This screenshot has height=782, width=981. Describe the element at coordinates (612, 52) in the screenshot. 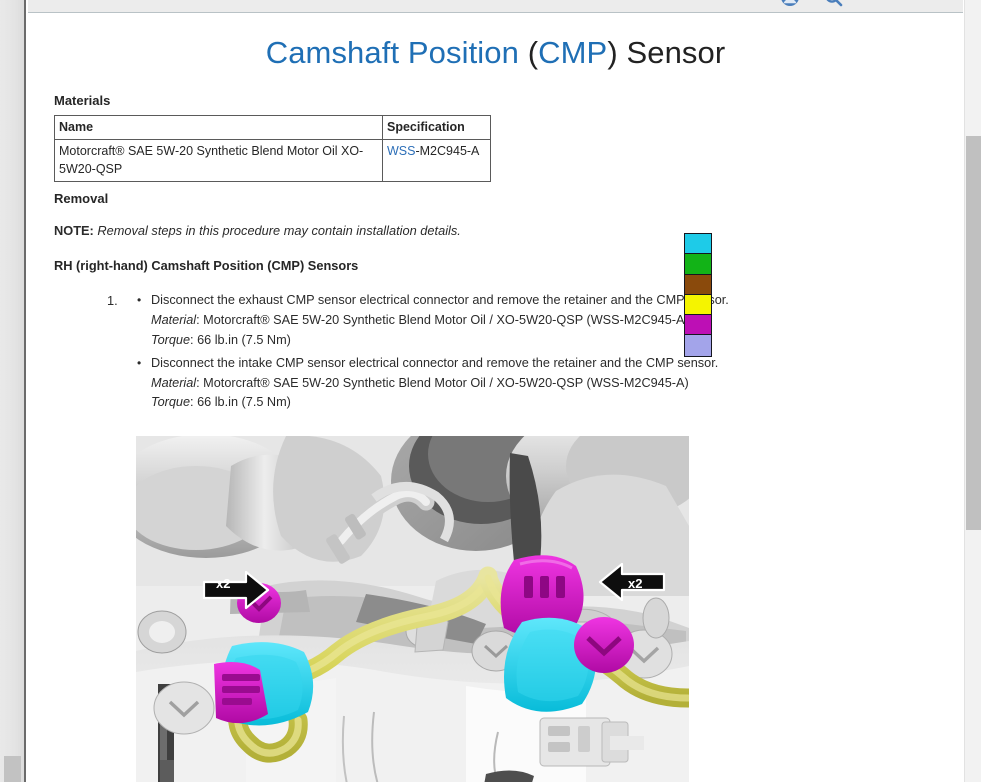

I see `page-title-paren-close: )` at that location.